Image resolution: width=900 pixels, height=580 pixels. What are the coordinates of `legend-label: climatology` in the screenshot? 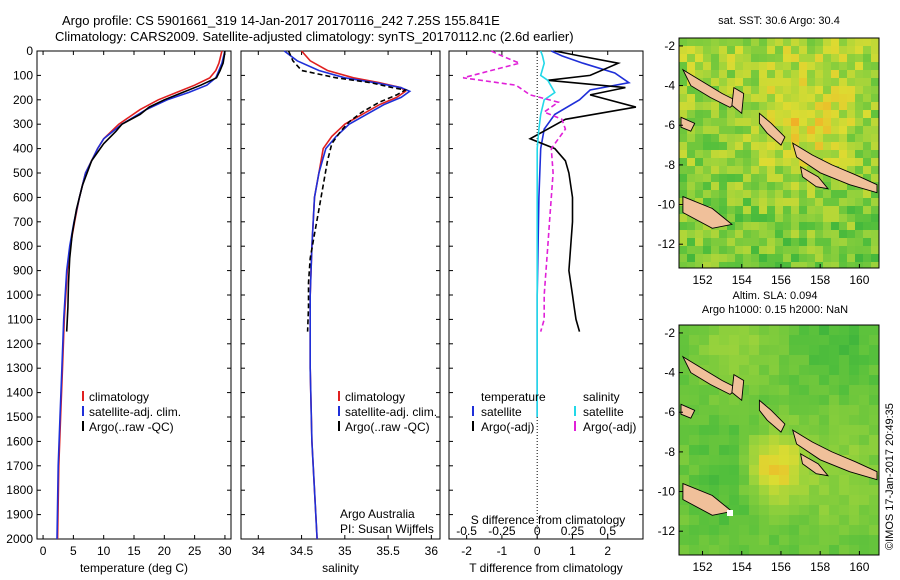 It's located at (375, 397).